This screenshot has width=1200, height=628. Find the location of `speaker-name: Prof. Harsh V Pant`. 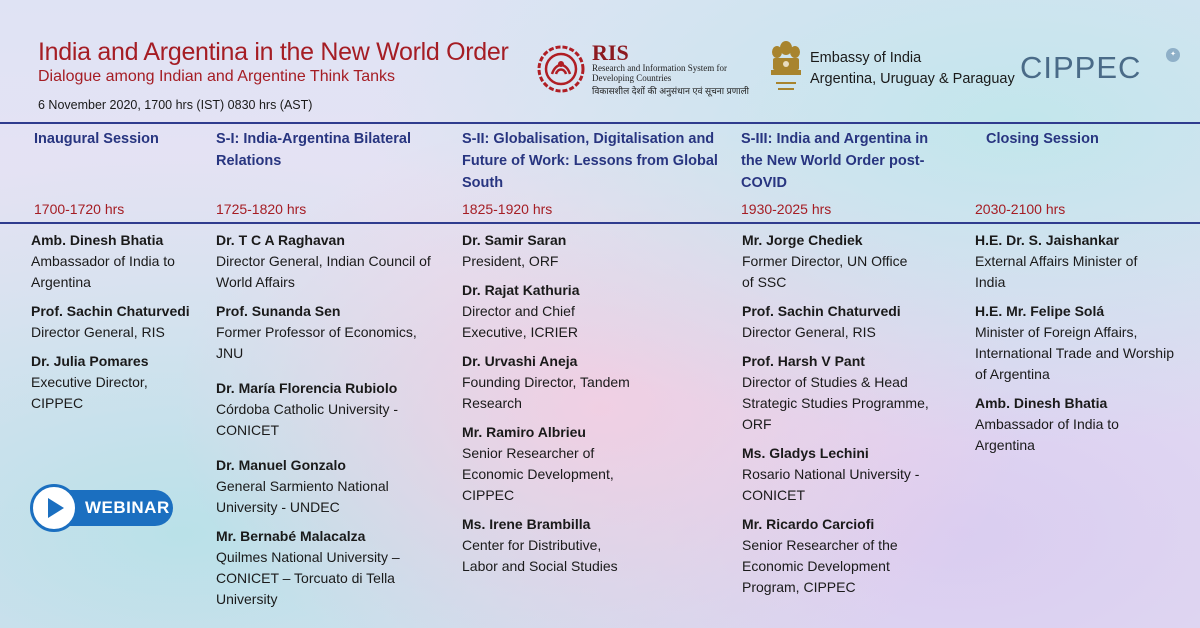

speaker-name: Prof. Harsh V Pant is located at coordinates (803, 361).